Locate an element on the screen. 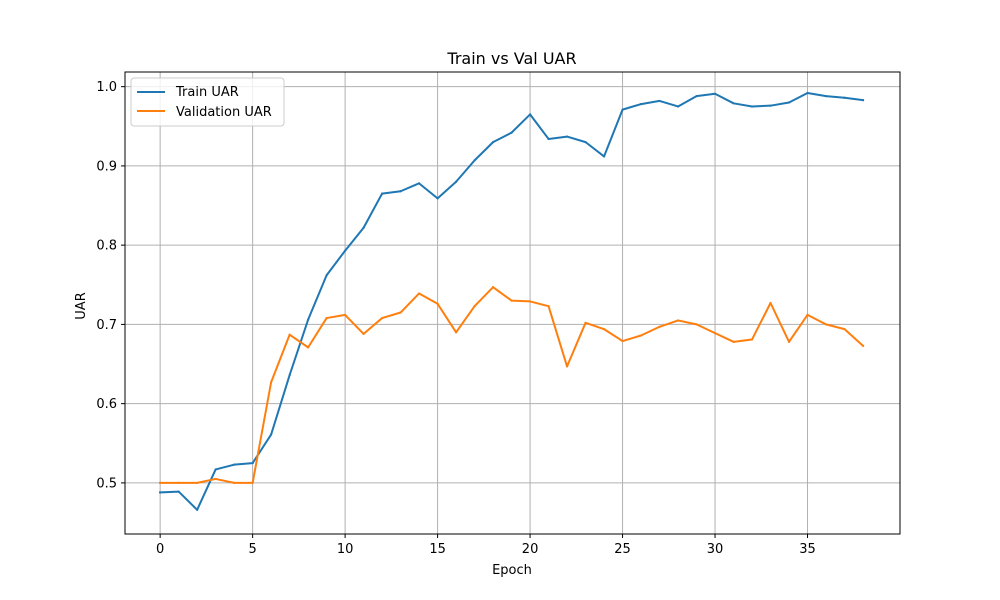 This screenshot has width=1000, height=600. x-tick-label: 35 is located at coordinates (807, 549).